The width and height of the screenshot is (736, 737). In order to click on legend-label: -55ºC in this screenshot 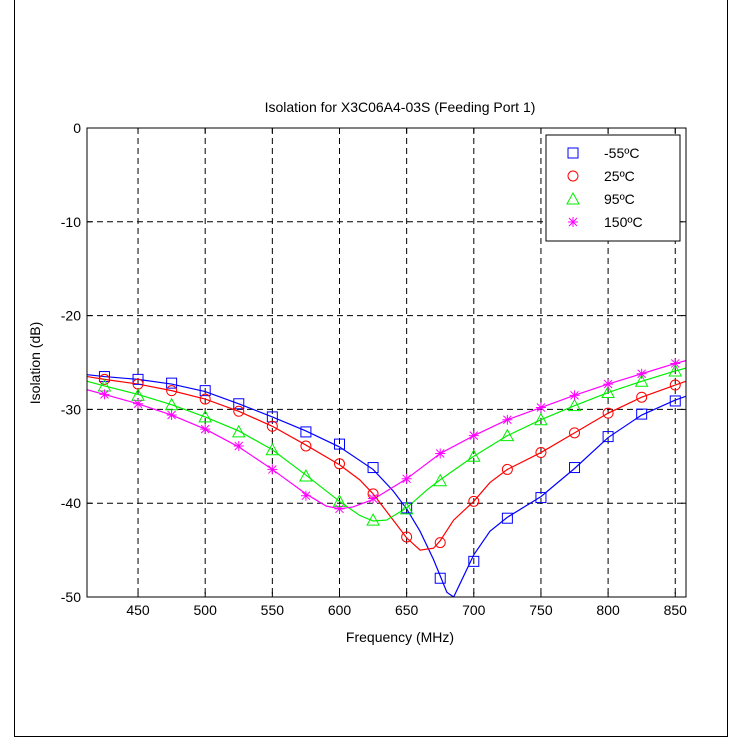, I will do `click(621, 153)`.